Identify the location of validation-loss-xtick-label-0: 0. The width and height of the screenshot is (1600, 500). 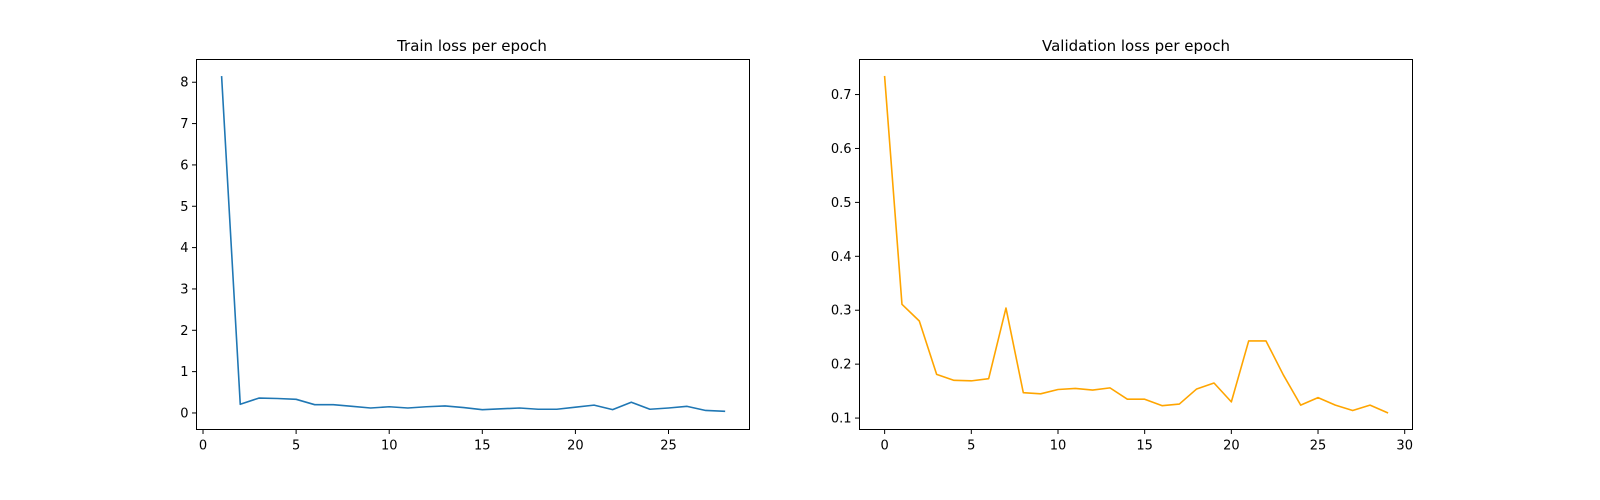
(884, 446).